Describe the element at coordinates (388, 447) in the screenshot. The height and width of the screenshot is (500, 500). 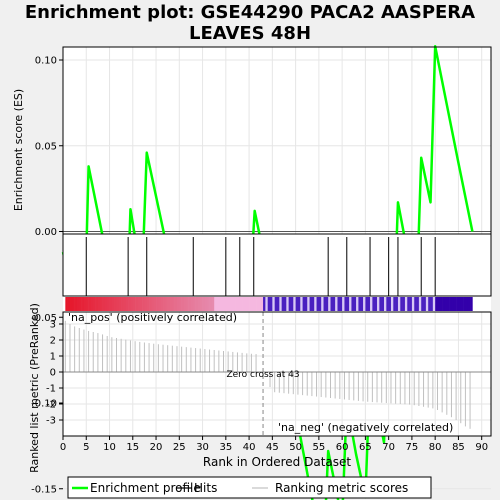
I see `metric-xtick-label: 70` at that location.